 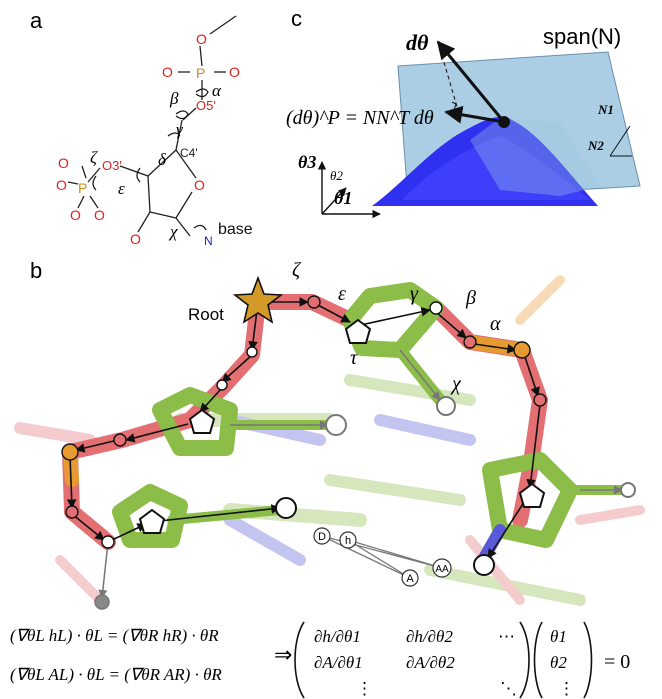 I want to click on equation-rhs: = 0, so click(x=617, y=662).